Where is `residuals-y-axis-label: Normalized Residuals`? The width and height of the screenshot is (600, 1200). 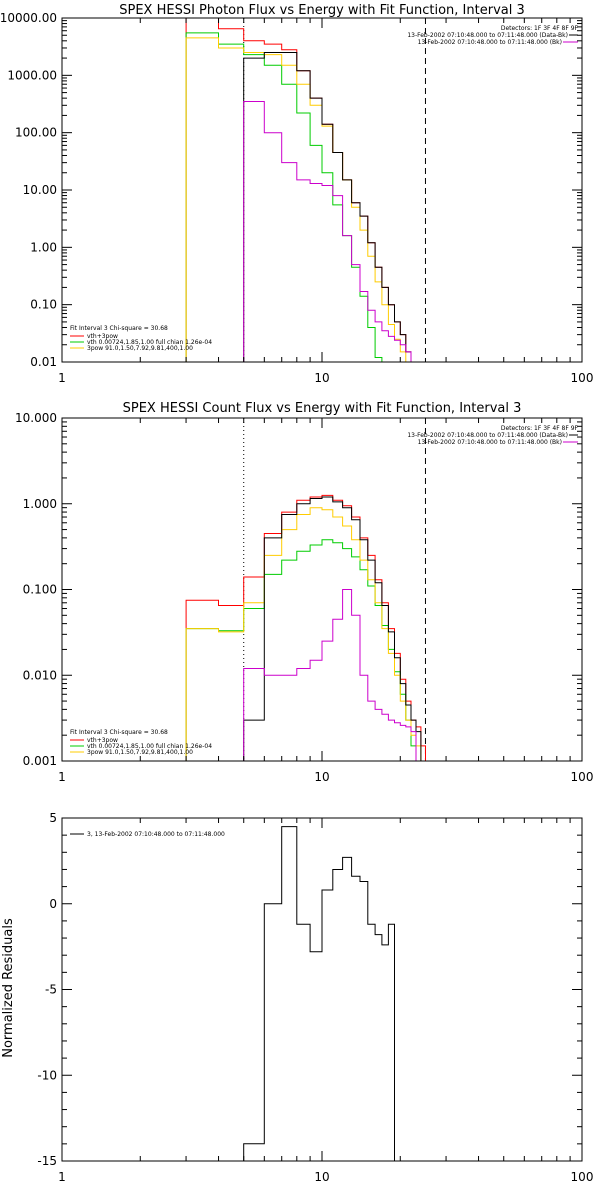 residuals-y-axis-label: Normalized Residuals is located at coordinates (8, 988).